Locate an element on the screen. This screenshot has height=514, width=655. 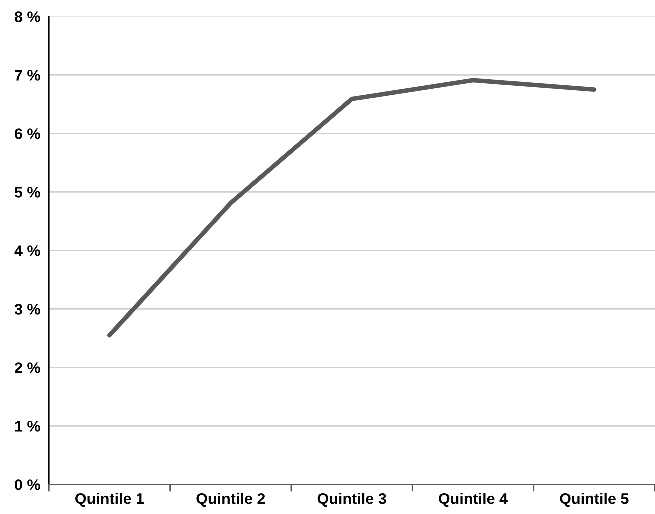
x-tick-label: Quintile 5 is located at coordinates (594, 500).